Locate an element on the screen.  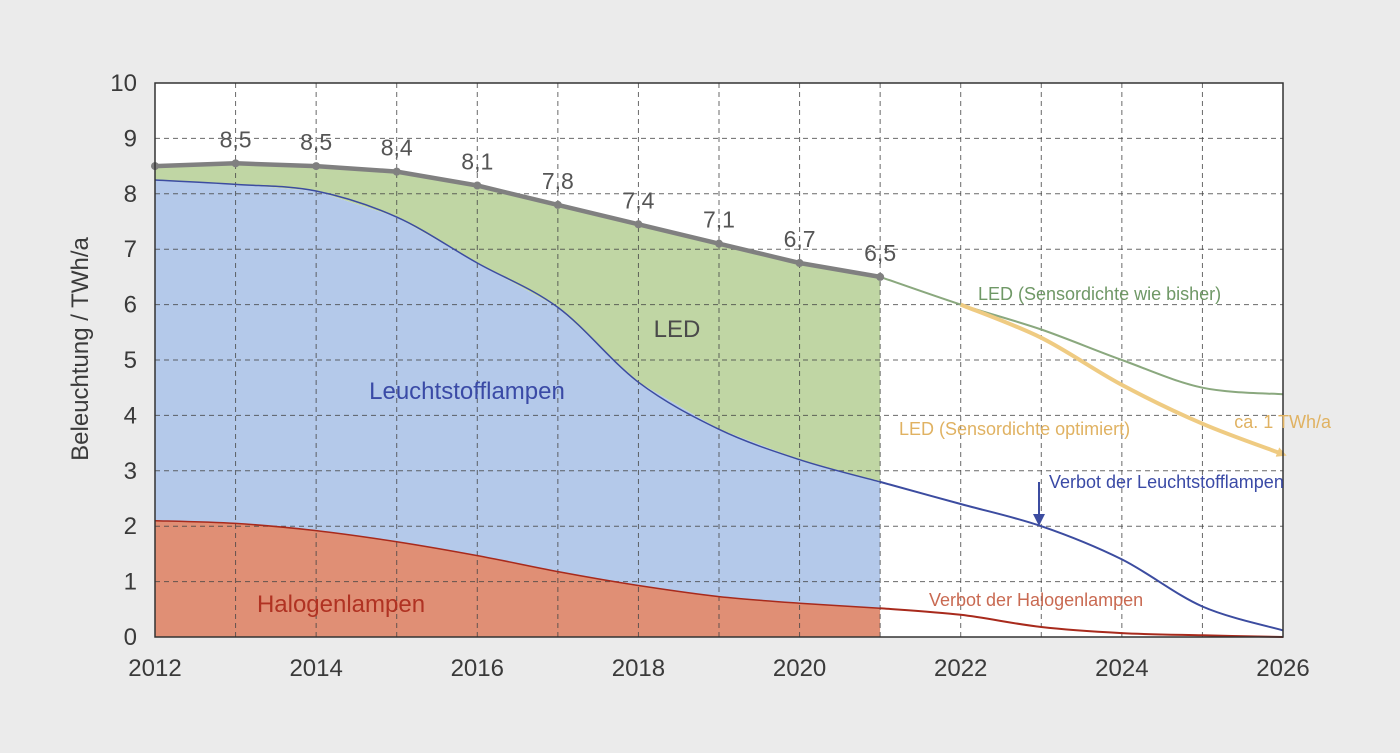
total-value-label: 7,1 is located at coordinates (719, 220).